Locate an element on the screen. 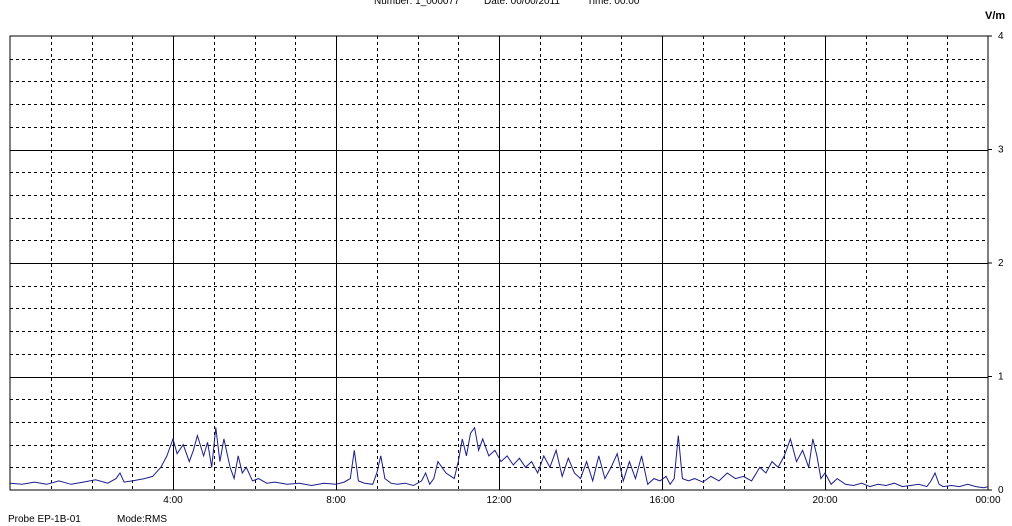 The height and width of the screenshot is (526, 1012). record-date: Date: 00/00/2011 is located at coordinates (522, 3).